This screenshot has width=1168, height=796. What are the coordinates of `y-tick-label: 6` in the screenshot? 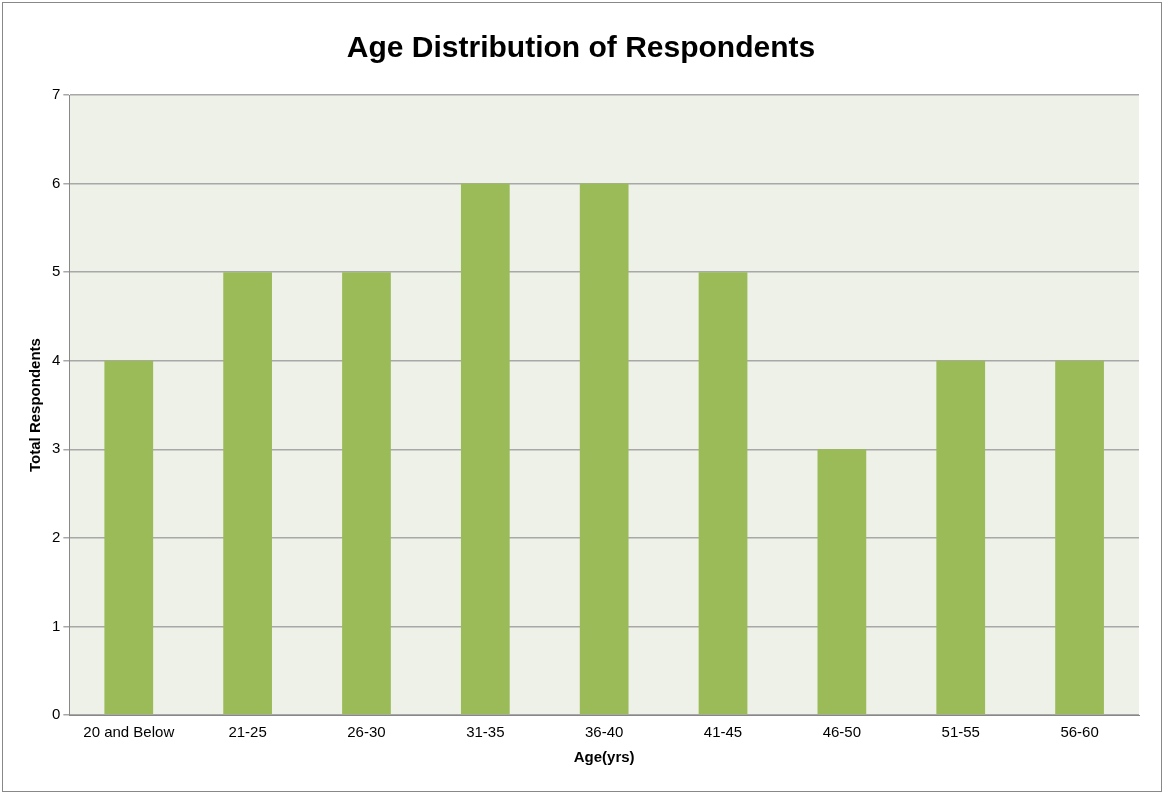 It's located at (56, 182).